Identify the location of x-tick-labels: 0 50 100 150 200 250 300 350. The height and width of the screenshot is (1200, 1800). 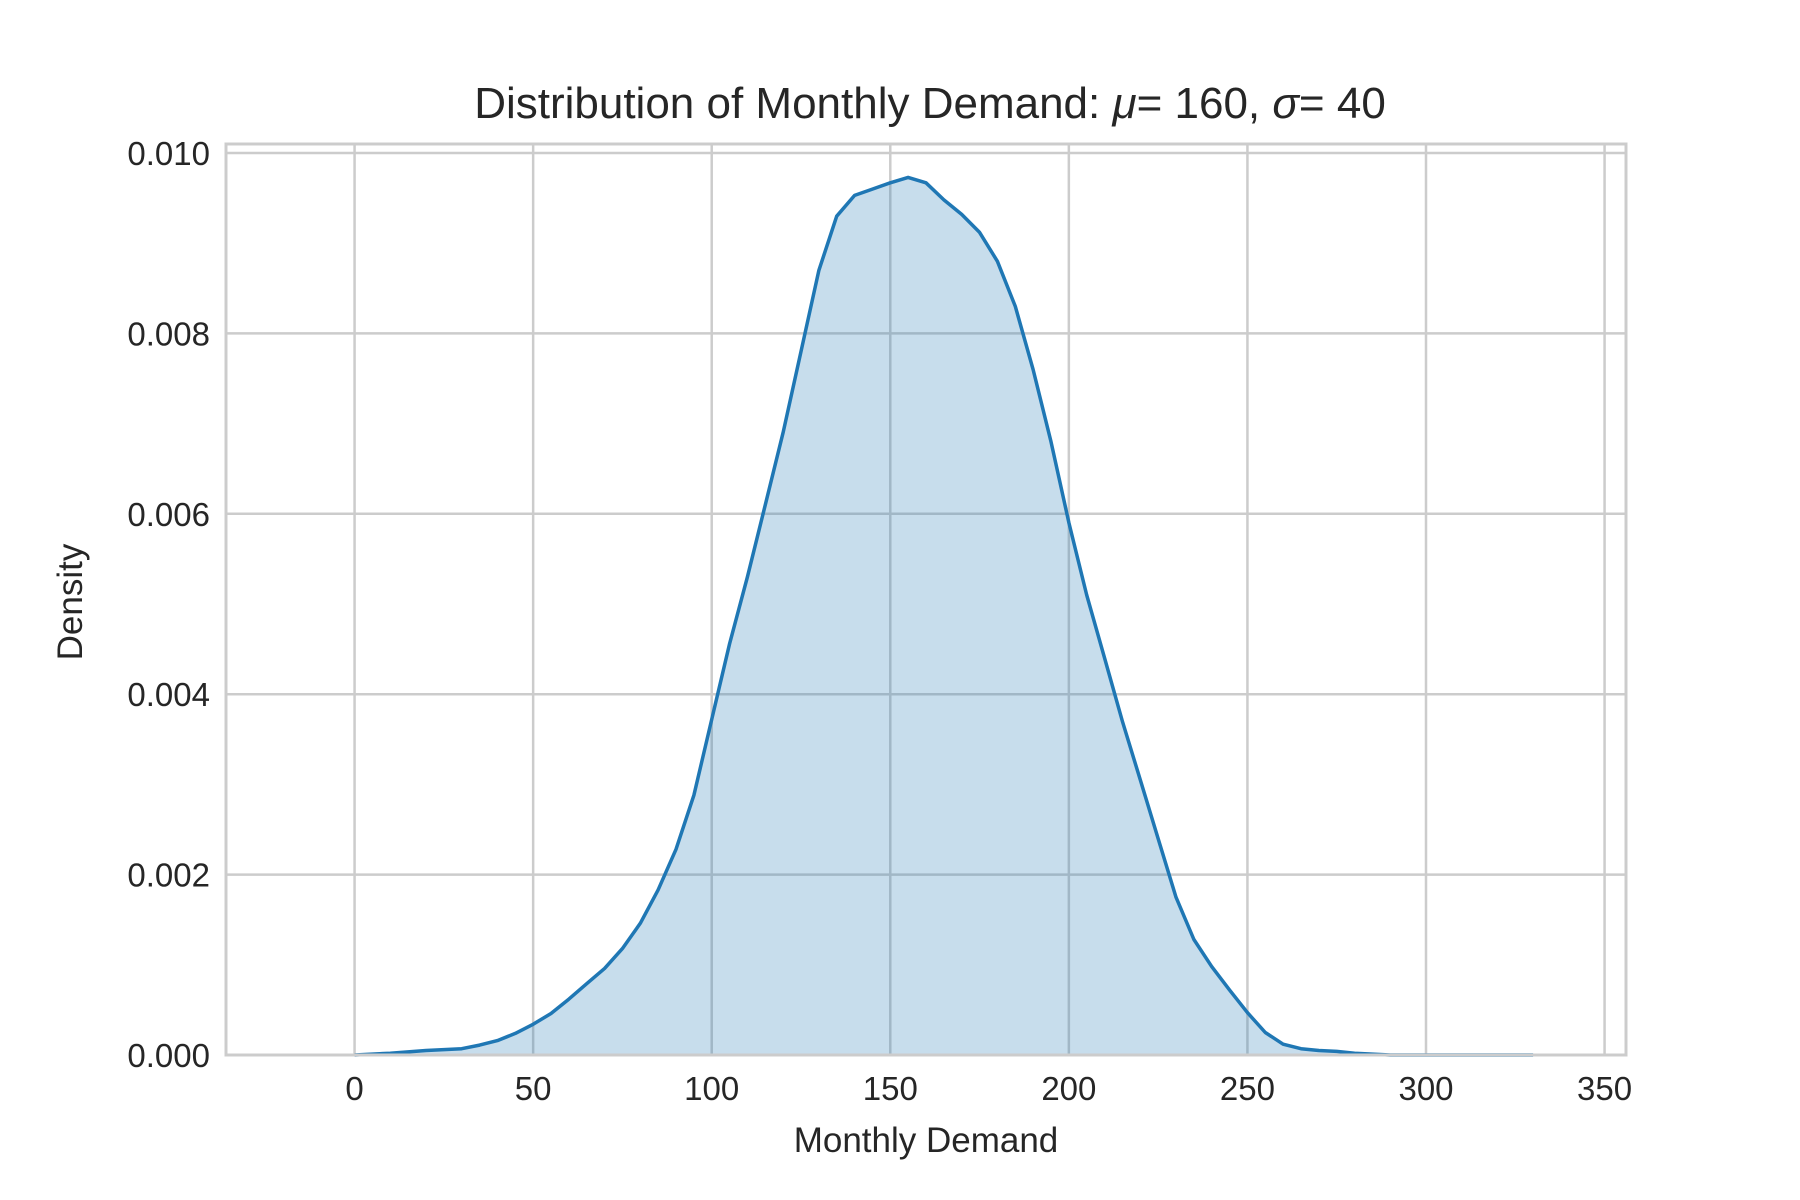
(988, 1088).